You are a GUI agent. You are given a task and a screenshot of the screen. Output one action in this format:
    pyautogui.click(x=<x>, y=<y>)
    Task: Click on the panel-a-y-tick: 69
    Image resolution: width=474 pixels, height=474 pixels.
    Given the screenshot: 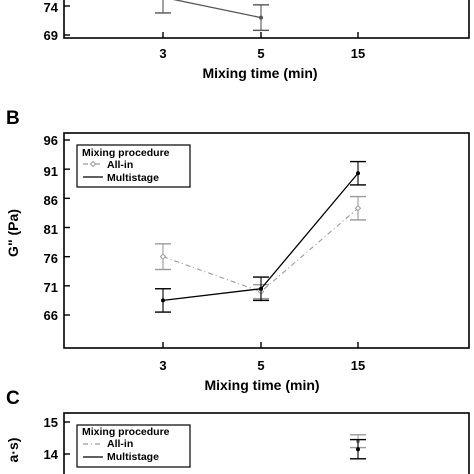 What is the action you would take?
    pyautogui.click(x=51, y=35)
    